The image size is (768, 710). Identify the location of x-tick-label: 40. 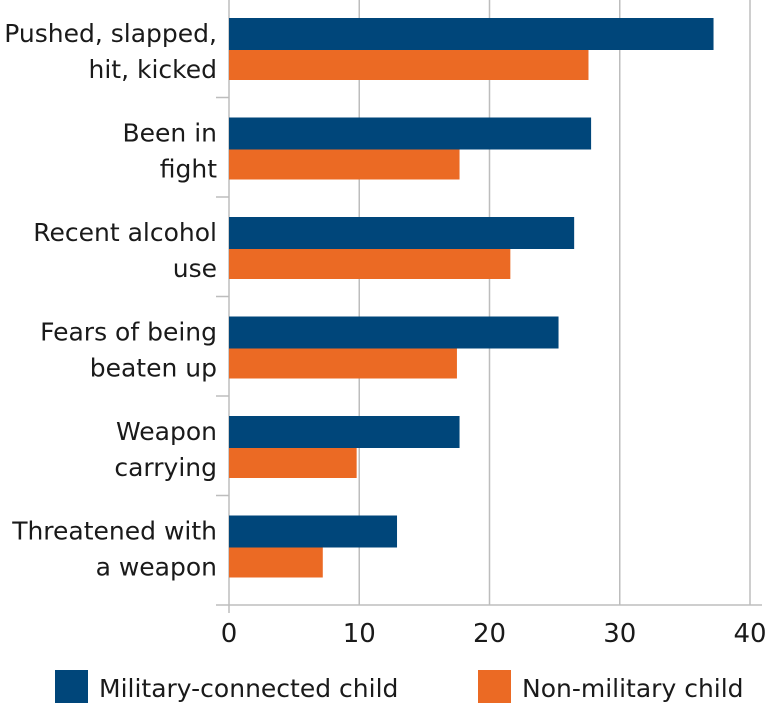
(749, 634).